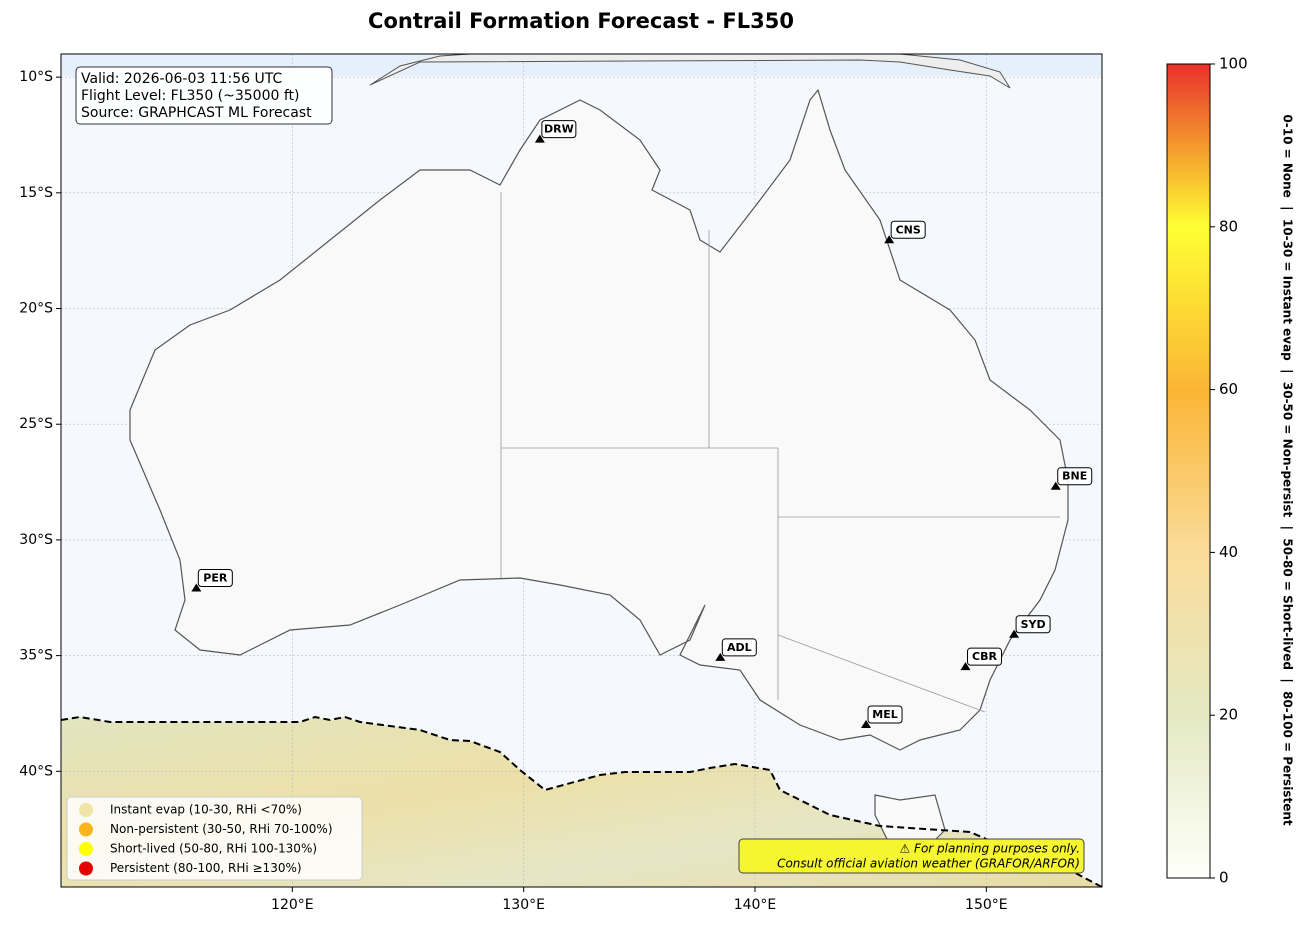  Describe the element at coordinates (1188, 471) in the screenshot. I see `colorbar` at that location.